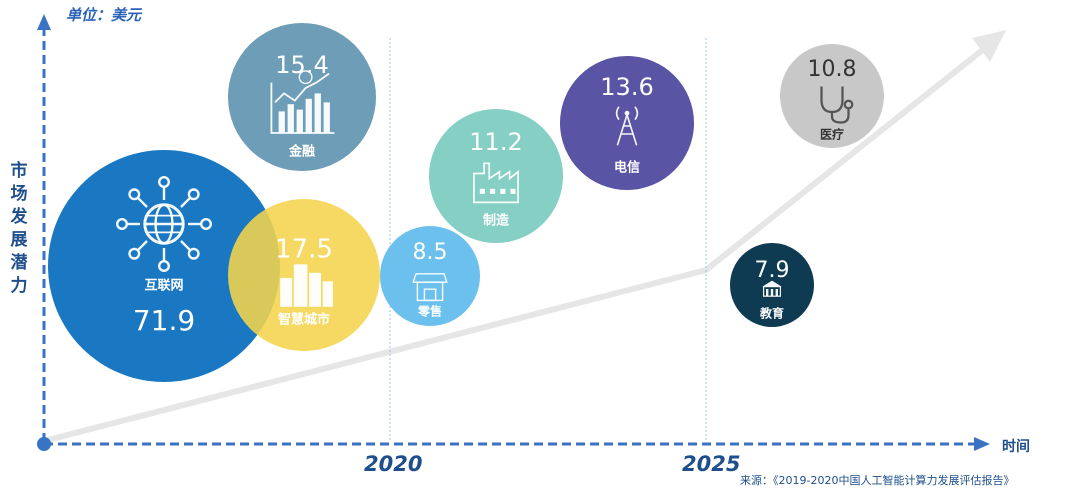  I want to click on bubble-4: 11.2 制造, so click(496, 176).